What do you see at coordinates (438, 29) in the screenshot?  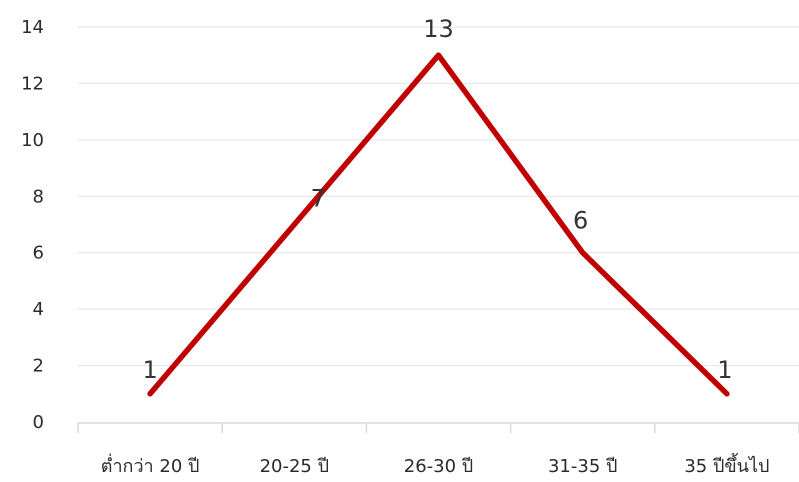 I see `data-label: 13` at bounding box center [438, 29].